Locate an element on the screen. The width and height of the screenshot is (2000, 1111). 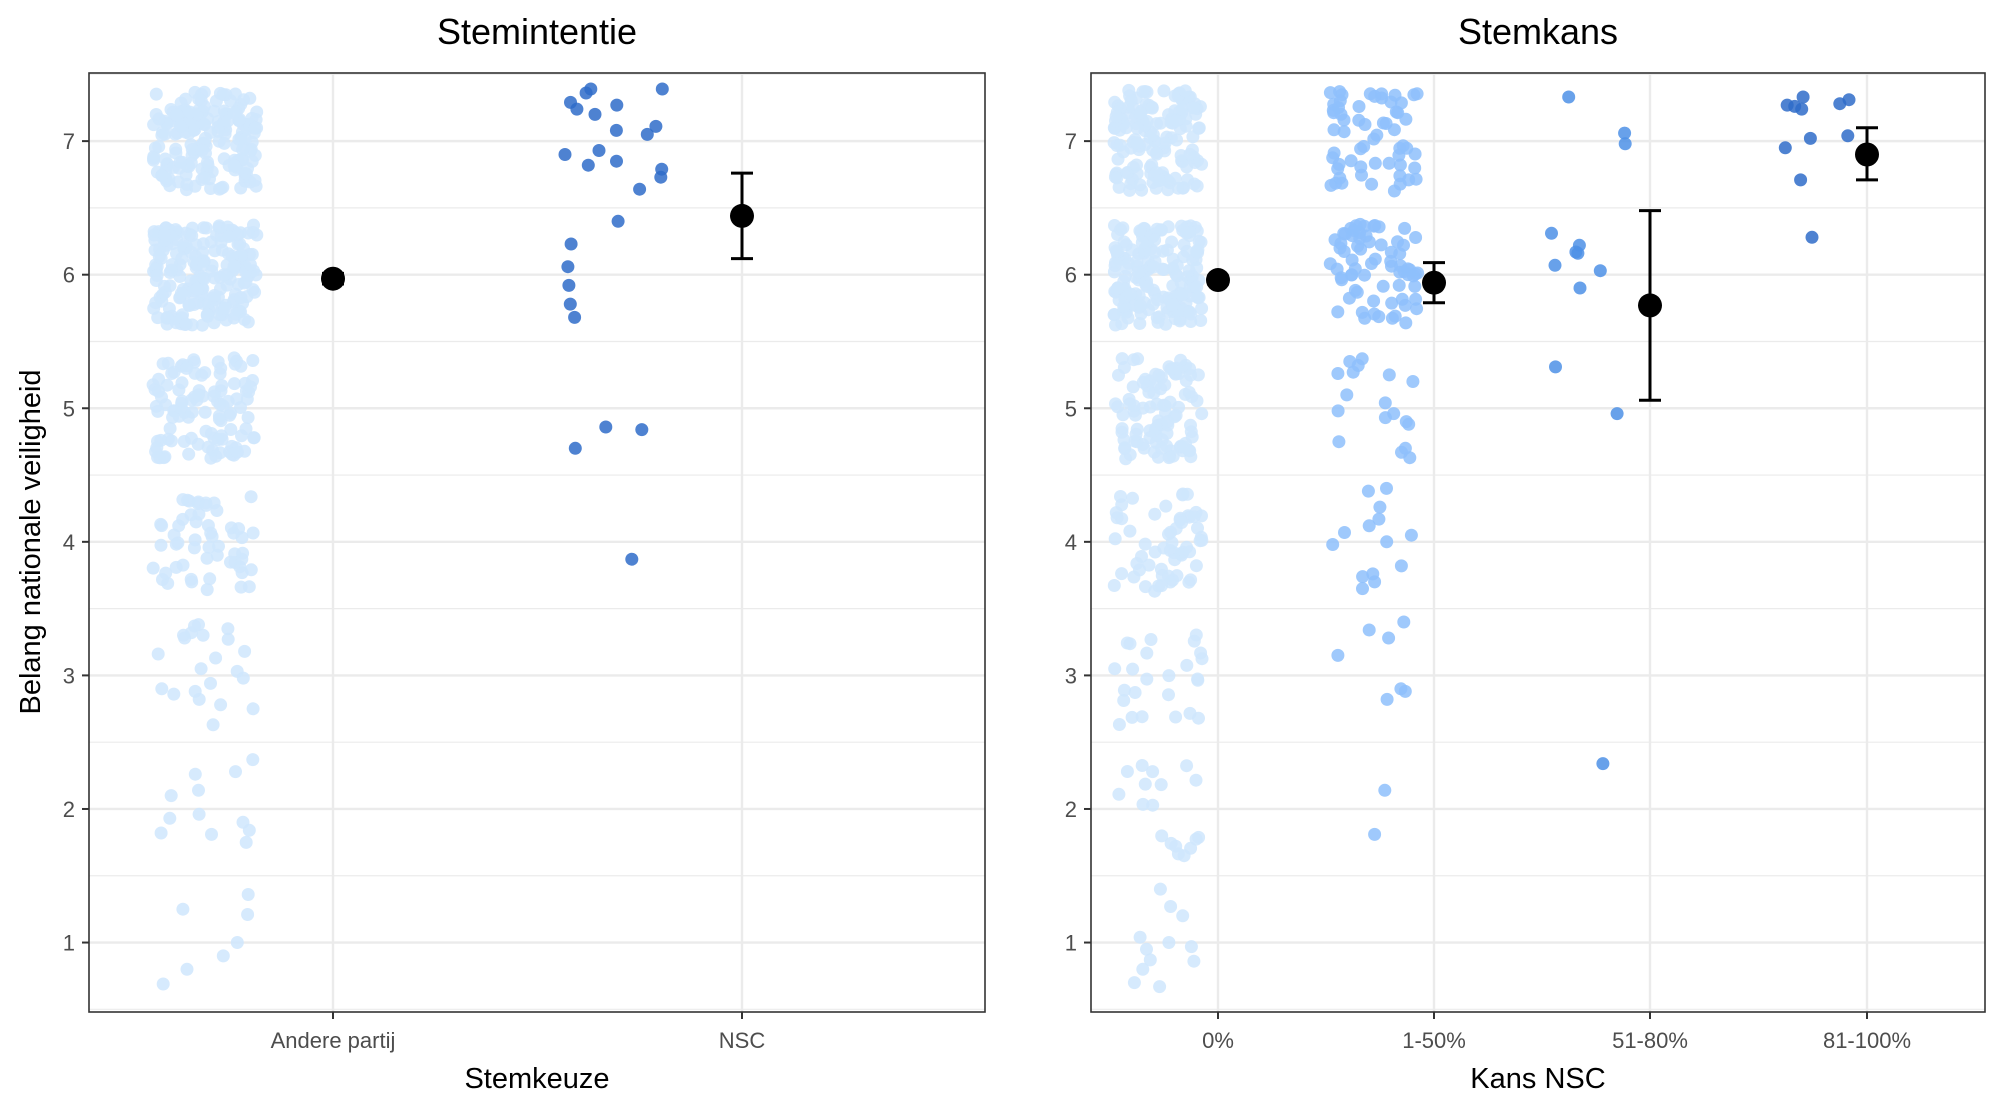
y-tick-label: 3 is located at coordinates (1071, 675).